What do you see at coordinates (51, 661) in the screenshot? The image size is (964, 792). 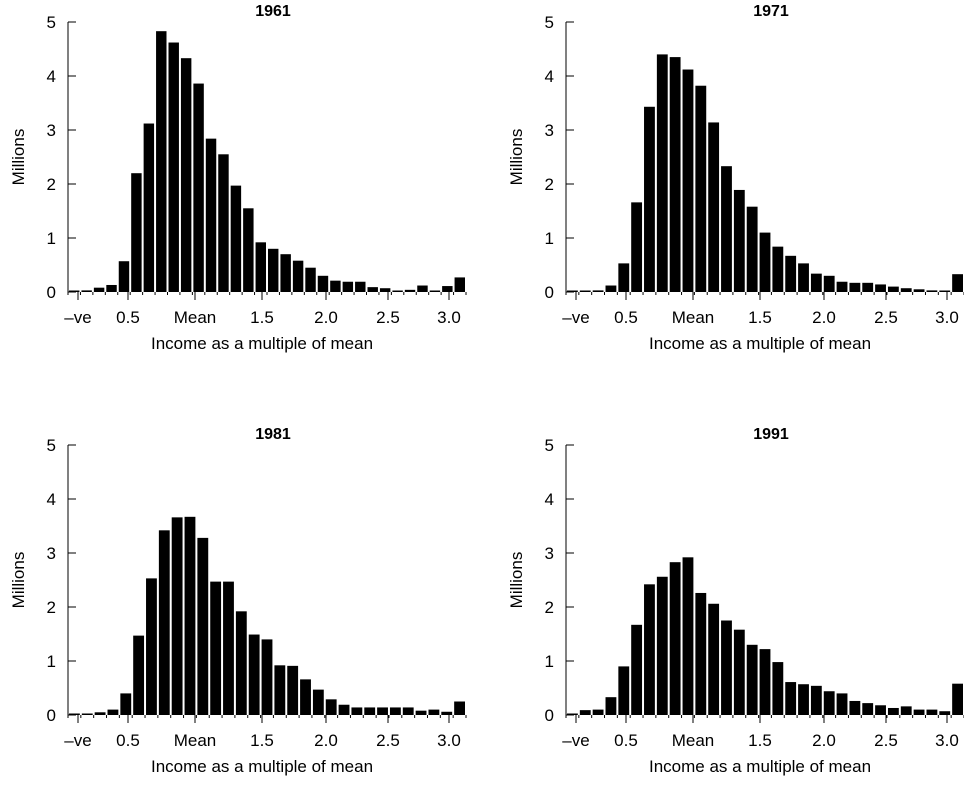 I see `y-tick-label: 1` at bounding box center [51, 661].